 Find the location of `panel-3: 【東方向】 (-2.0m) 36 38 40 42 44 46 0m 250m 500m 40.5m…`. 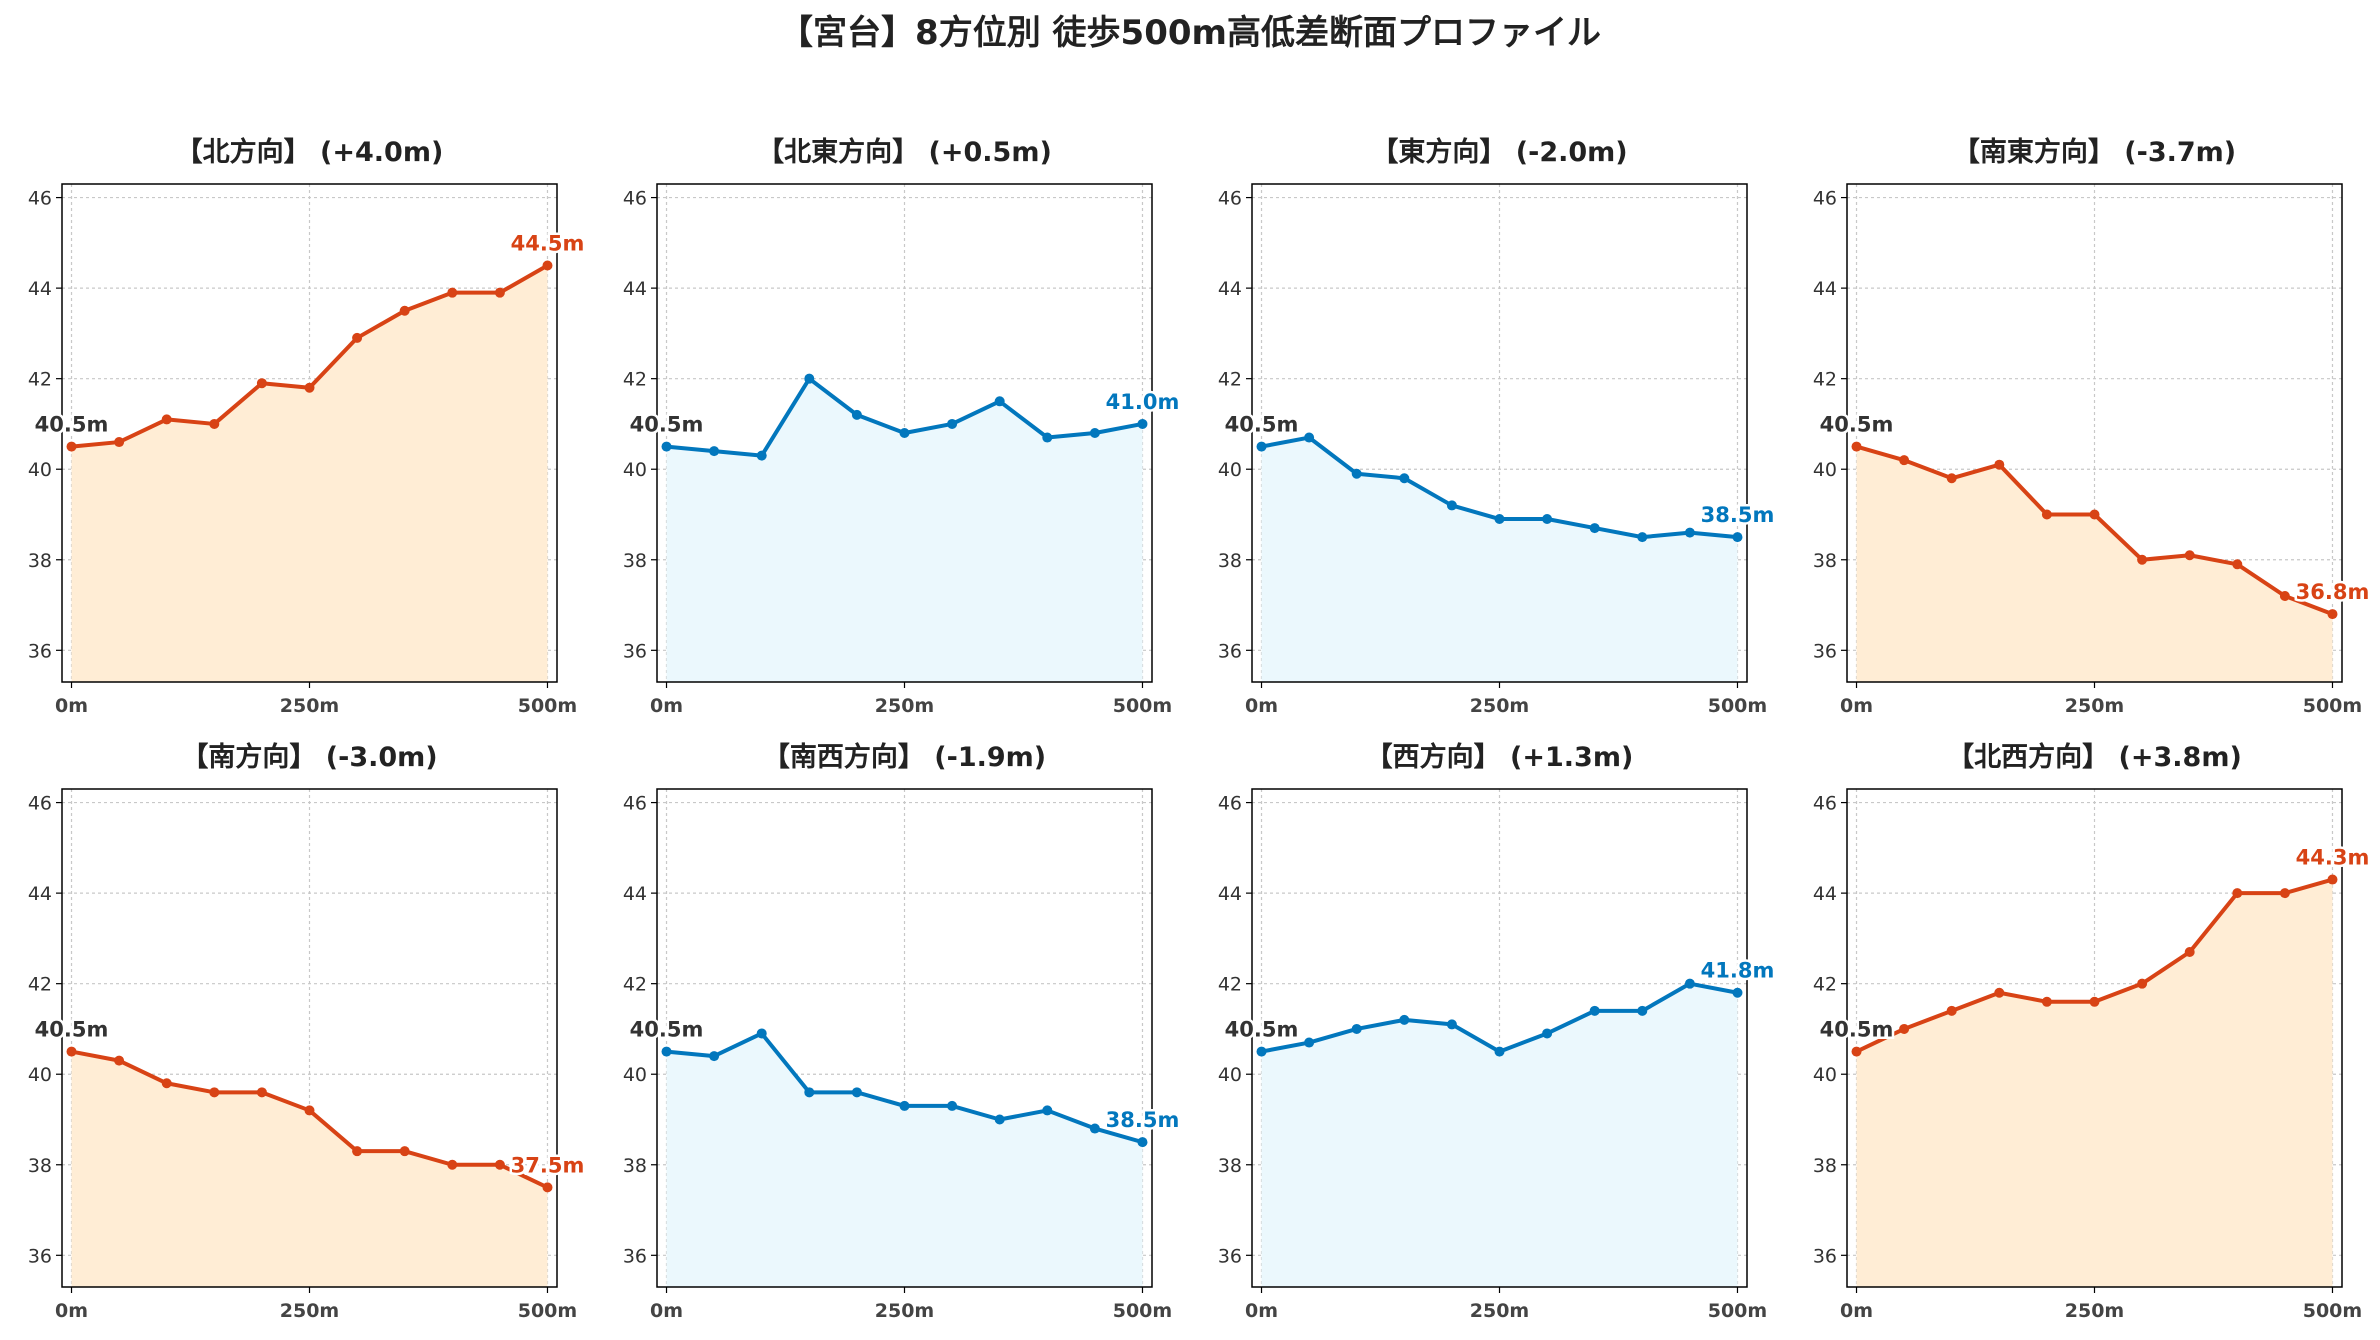

panel-3: 【東方向】 (-2.0m) 36 38 40 42 44 46 0m 250m 500m 40.5m… is located at coordinates (1497, 426).